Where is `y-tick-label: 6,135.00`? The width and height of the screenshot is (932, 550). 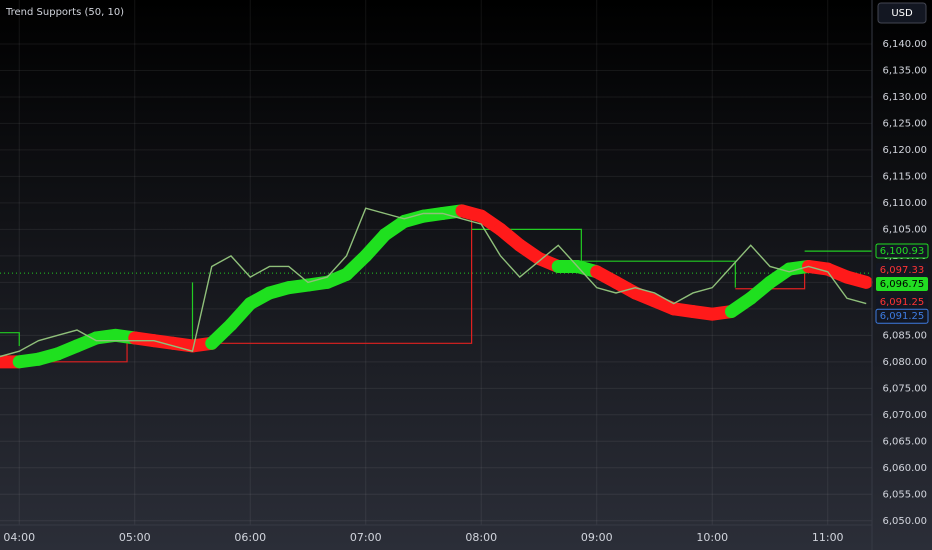 y-tick-label: 6,135.00 is located at coordinates (904, 70).